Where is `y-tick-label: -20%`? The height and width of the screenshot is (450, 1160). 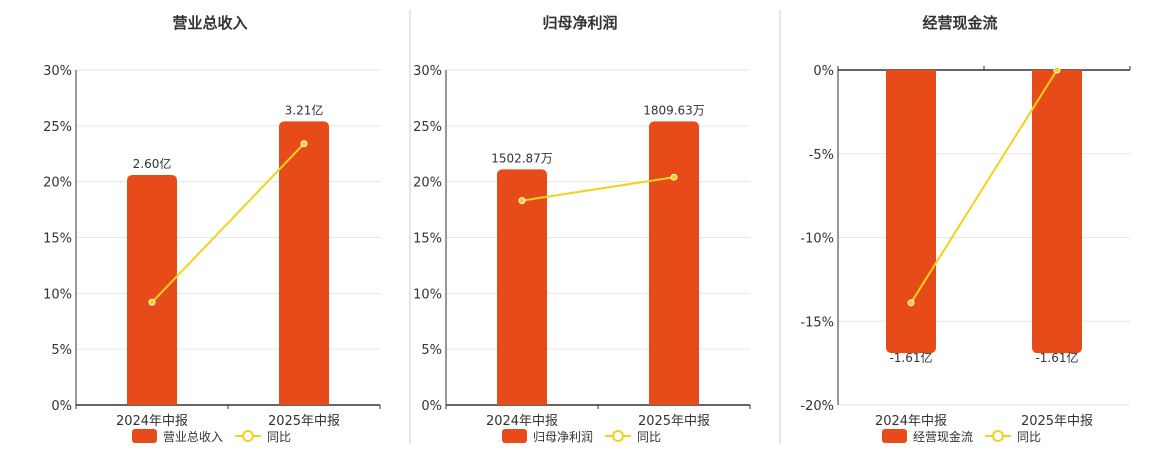 y-tick-label: -20% is located at coordinates (817, 406).